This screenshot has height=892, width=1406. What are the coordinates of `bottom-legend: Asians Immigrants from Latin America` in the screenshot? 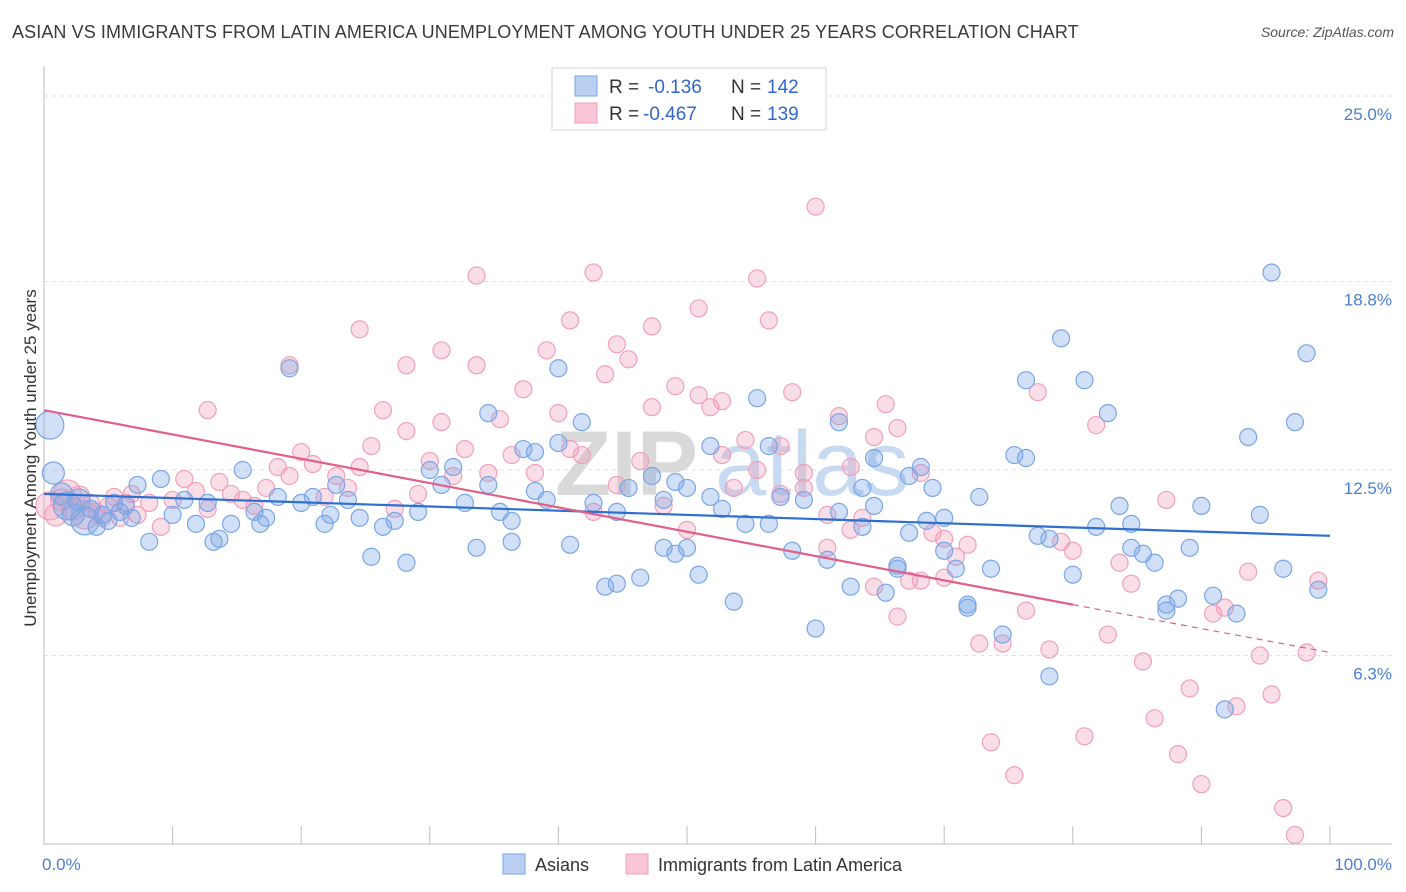 It's located at (702, 864).